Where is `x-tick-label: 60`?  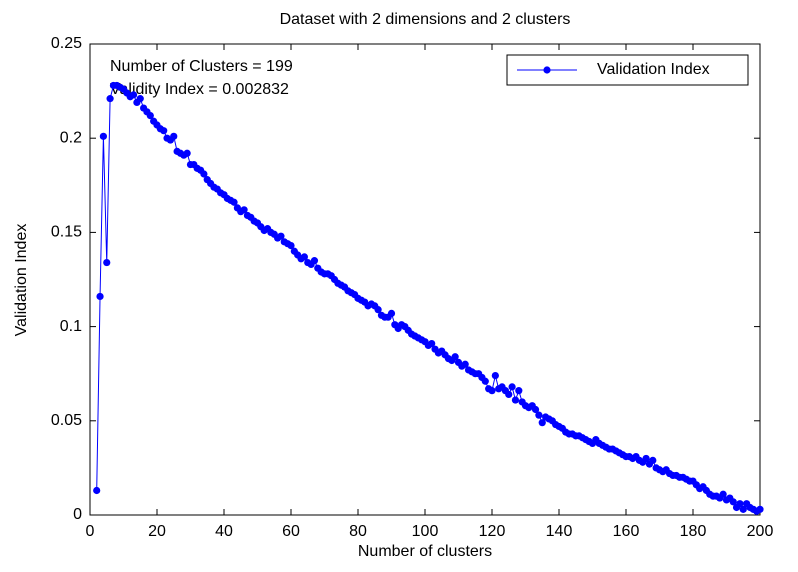 x-tick-label: 60 is located at coordinates (291, 531).